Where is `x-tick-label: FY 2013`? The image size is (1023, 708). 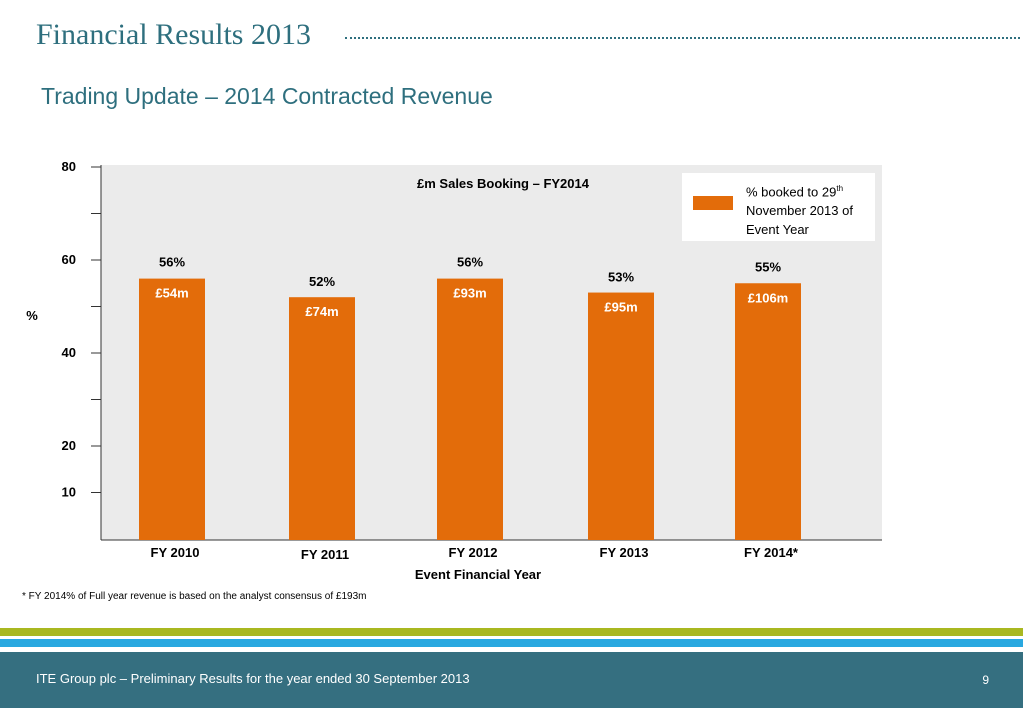
x-tick-label: FY 2013 is located at coordinates (624, 552).